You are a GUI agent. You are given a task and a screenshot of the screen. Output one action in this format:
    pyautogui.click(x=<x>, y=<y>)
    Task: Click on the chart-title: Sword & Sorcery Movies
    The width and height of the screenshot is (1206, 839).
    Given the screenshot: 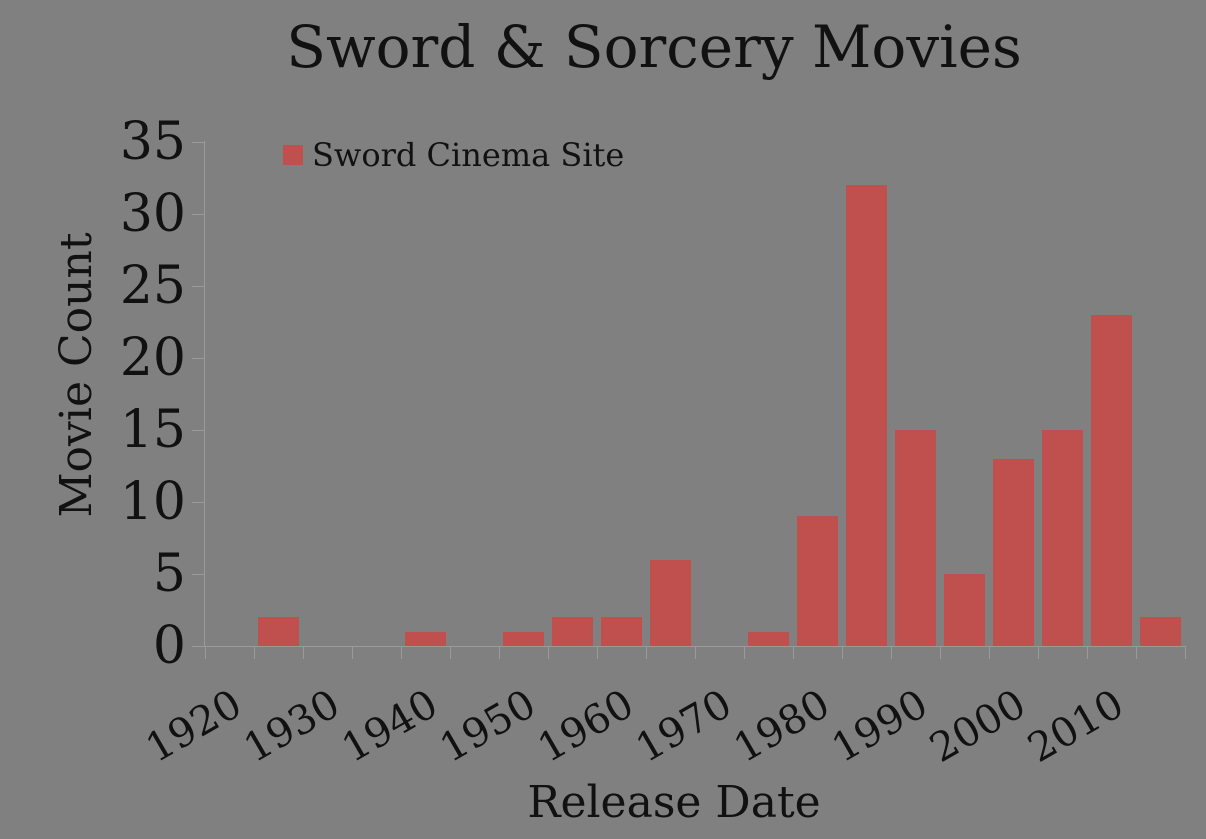 What is the action you would take?
    pyautogui.click(x=654, y=47)
    